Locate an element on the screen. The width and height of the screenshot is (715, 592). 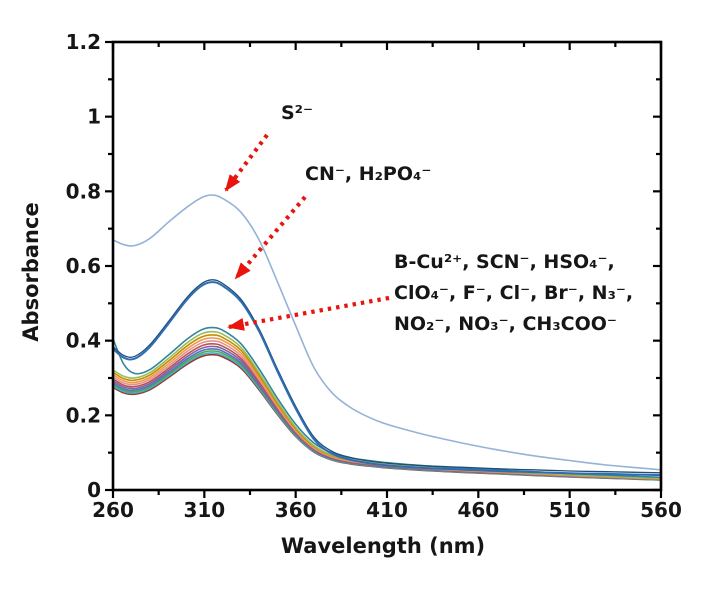
y-tick-label: 0.2 is located at coordinates (83, 415).